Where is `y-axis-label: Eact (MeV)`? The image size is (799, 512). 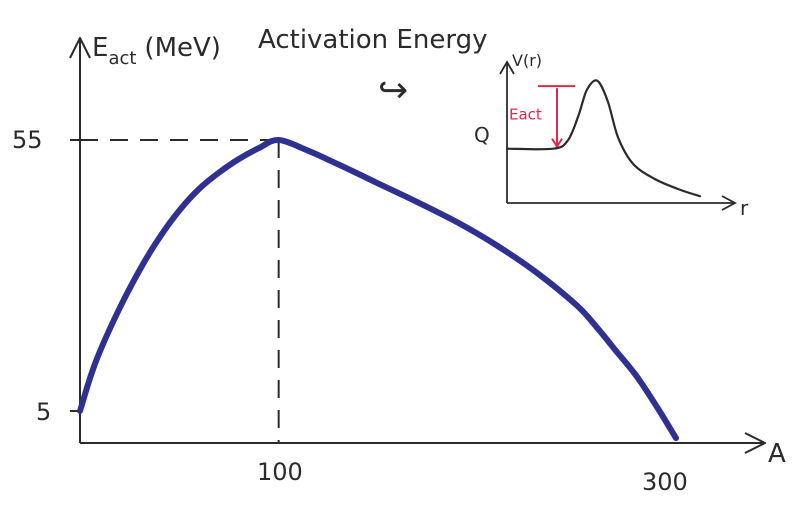
y-axis-label: Eact (MeV) is located at coordinates (156, 51).